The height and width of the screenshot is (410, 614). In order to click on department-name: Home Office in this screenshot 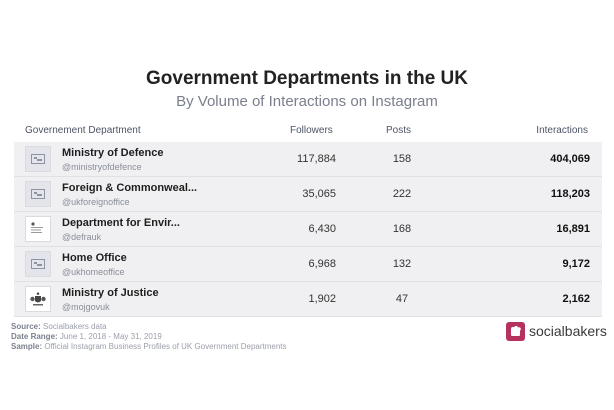, I will do `click(94, 258)`.